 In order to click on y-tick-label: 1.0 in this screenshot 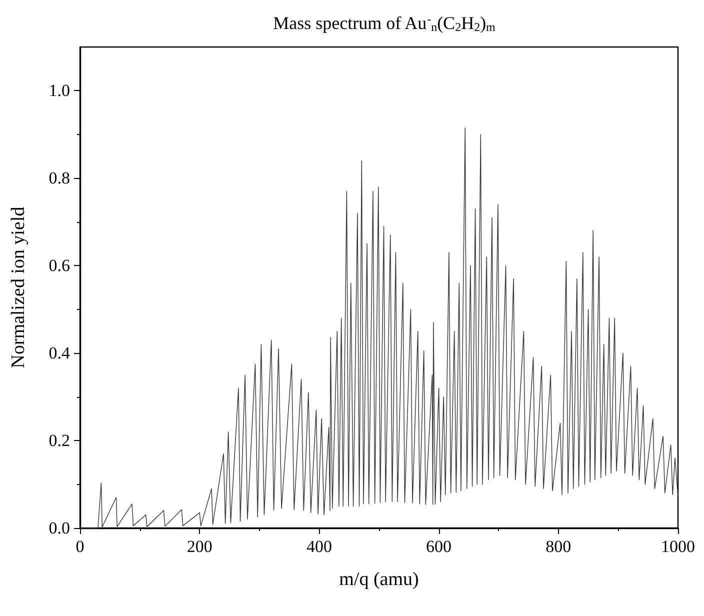, I will do `click(59, 90)`.